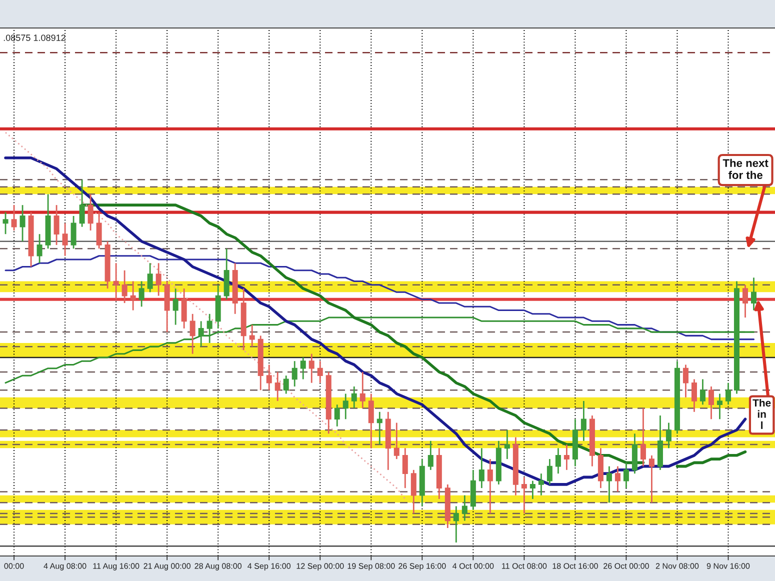 The width and height of the screenshot is (775, 581). Describe the element at coordinates (218, 566) in the screenshot. I see `x-tick-label: 28 Aug 08:00` at that location.